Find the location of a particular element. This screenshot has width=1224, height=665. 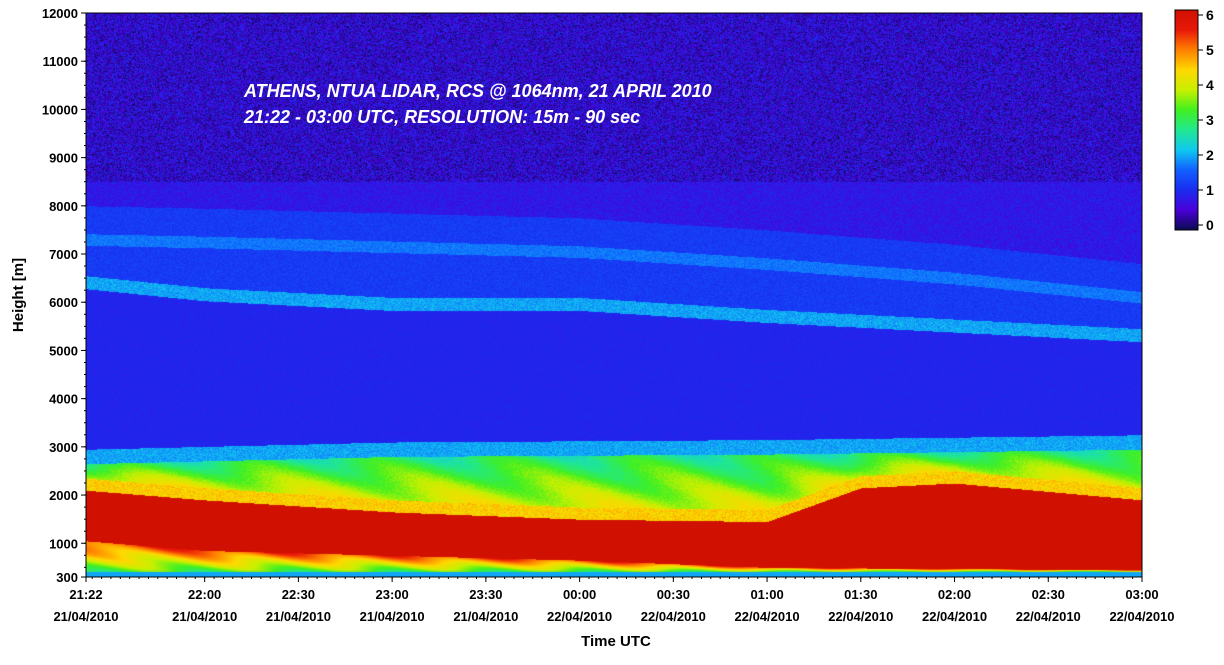

x-axis-title: Time UTC is located at coordinates (616, 641).